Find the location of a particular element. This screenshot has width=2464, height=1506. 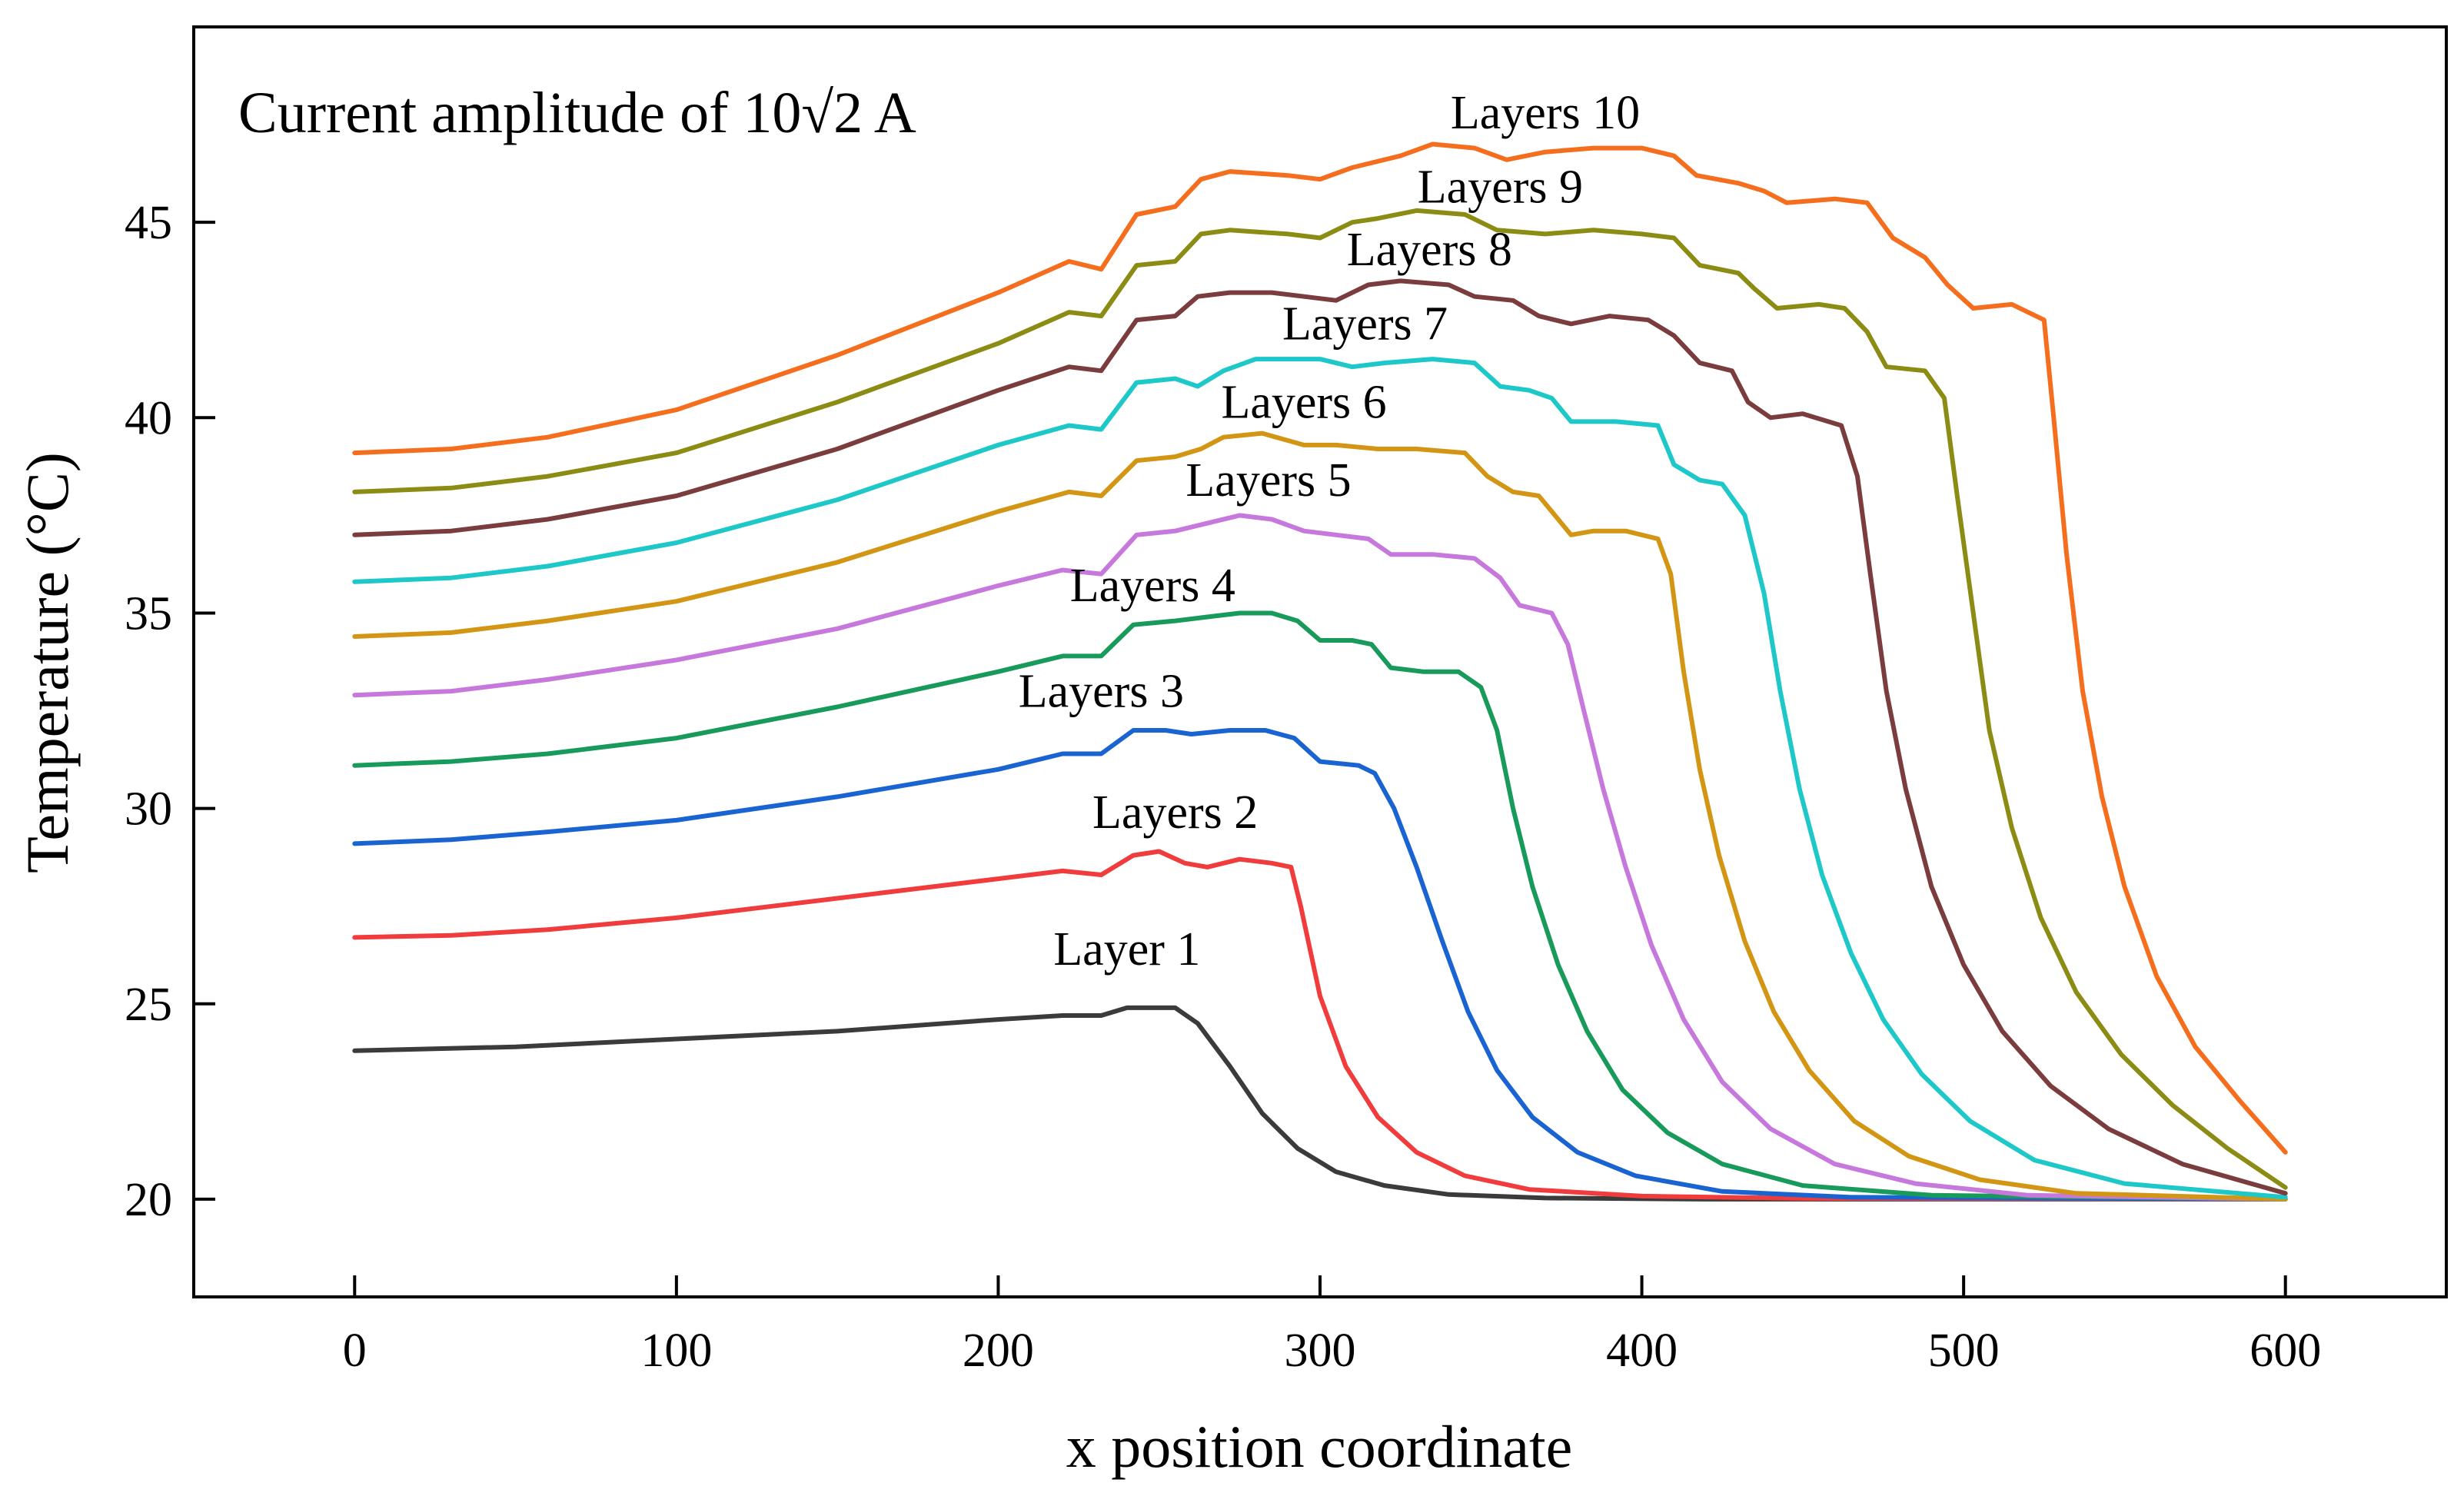

series-label: Layers 9 is located at coordinates (1500, 187).